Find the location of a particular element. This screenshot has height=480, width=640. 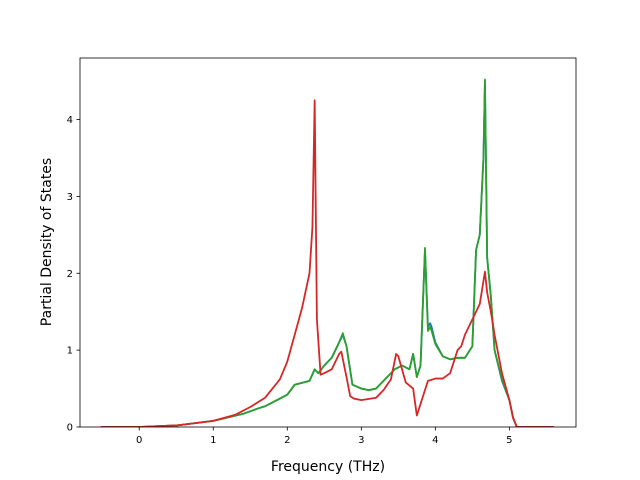

x-tick-label: 4 is located at coordinates (435, 440).